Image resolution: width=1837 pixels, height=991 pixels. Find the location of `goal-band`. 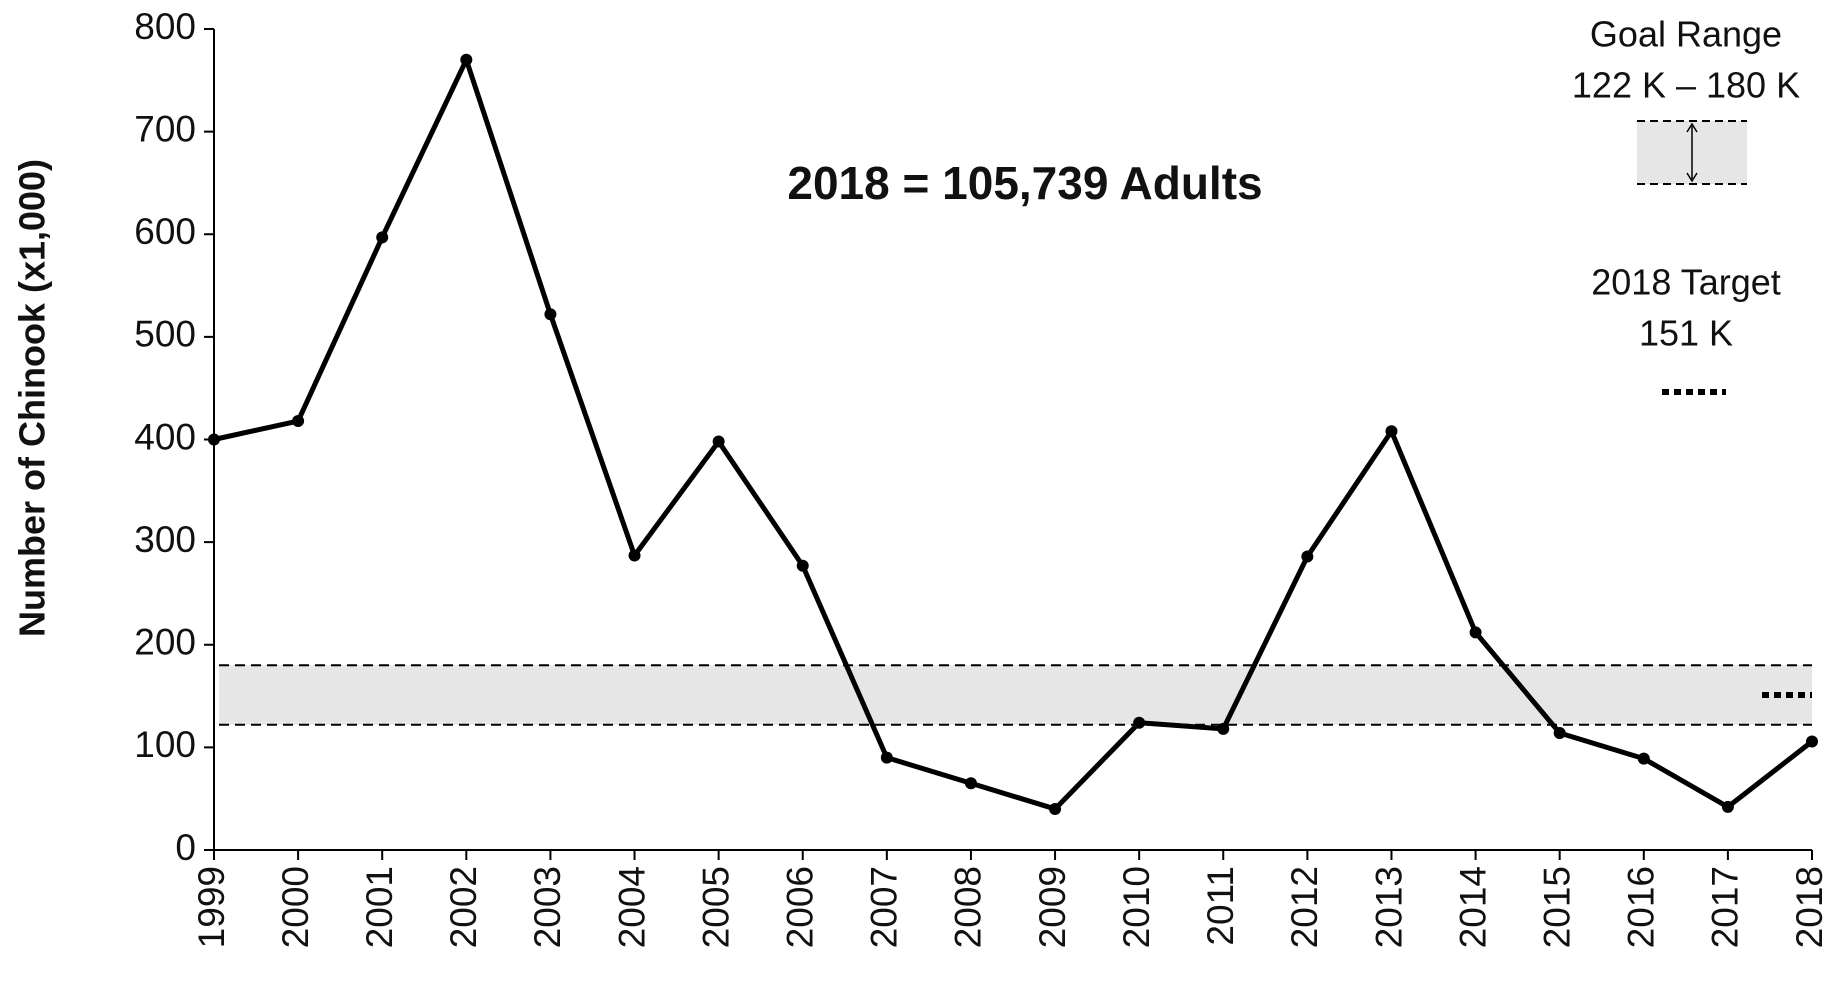

goal-band is located at coordinates (1015, 695).